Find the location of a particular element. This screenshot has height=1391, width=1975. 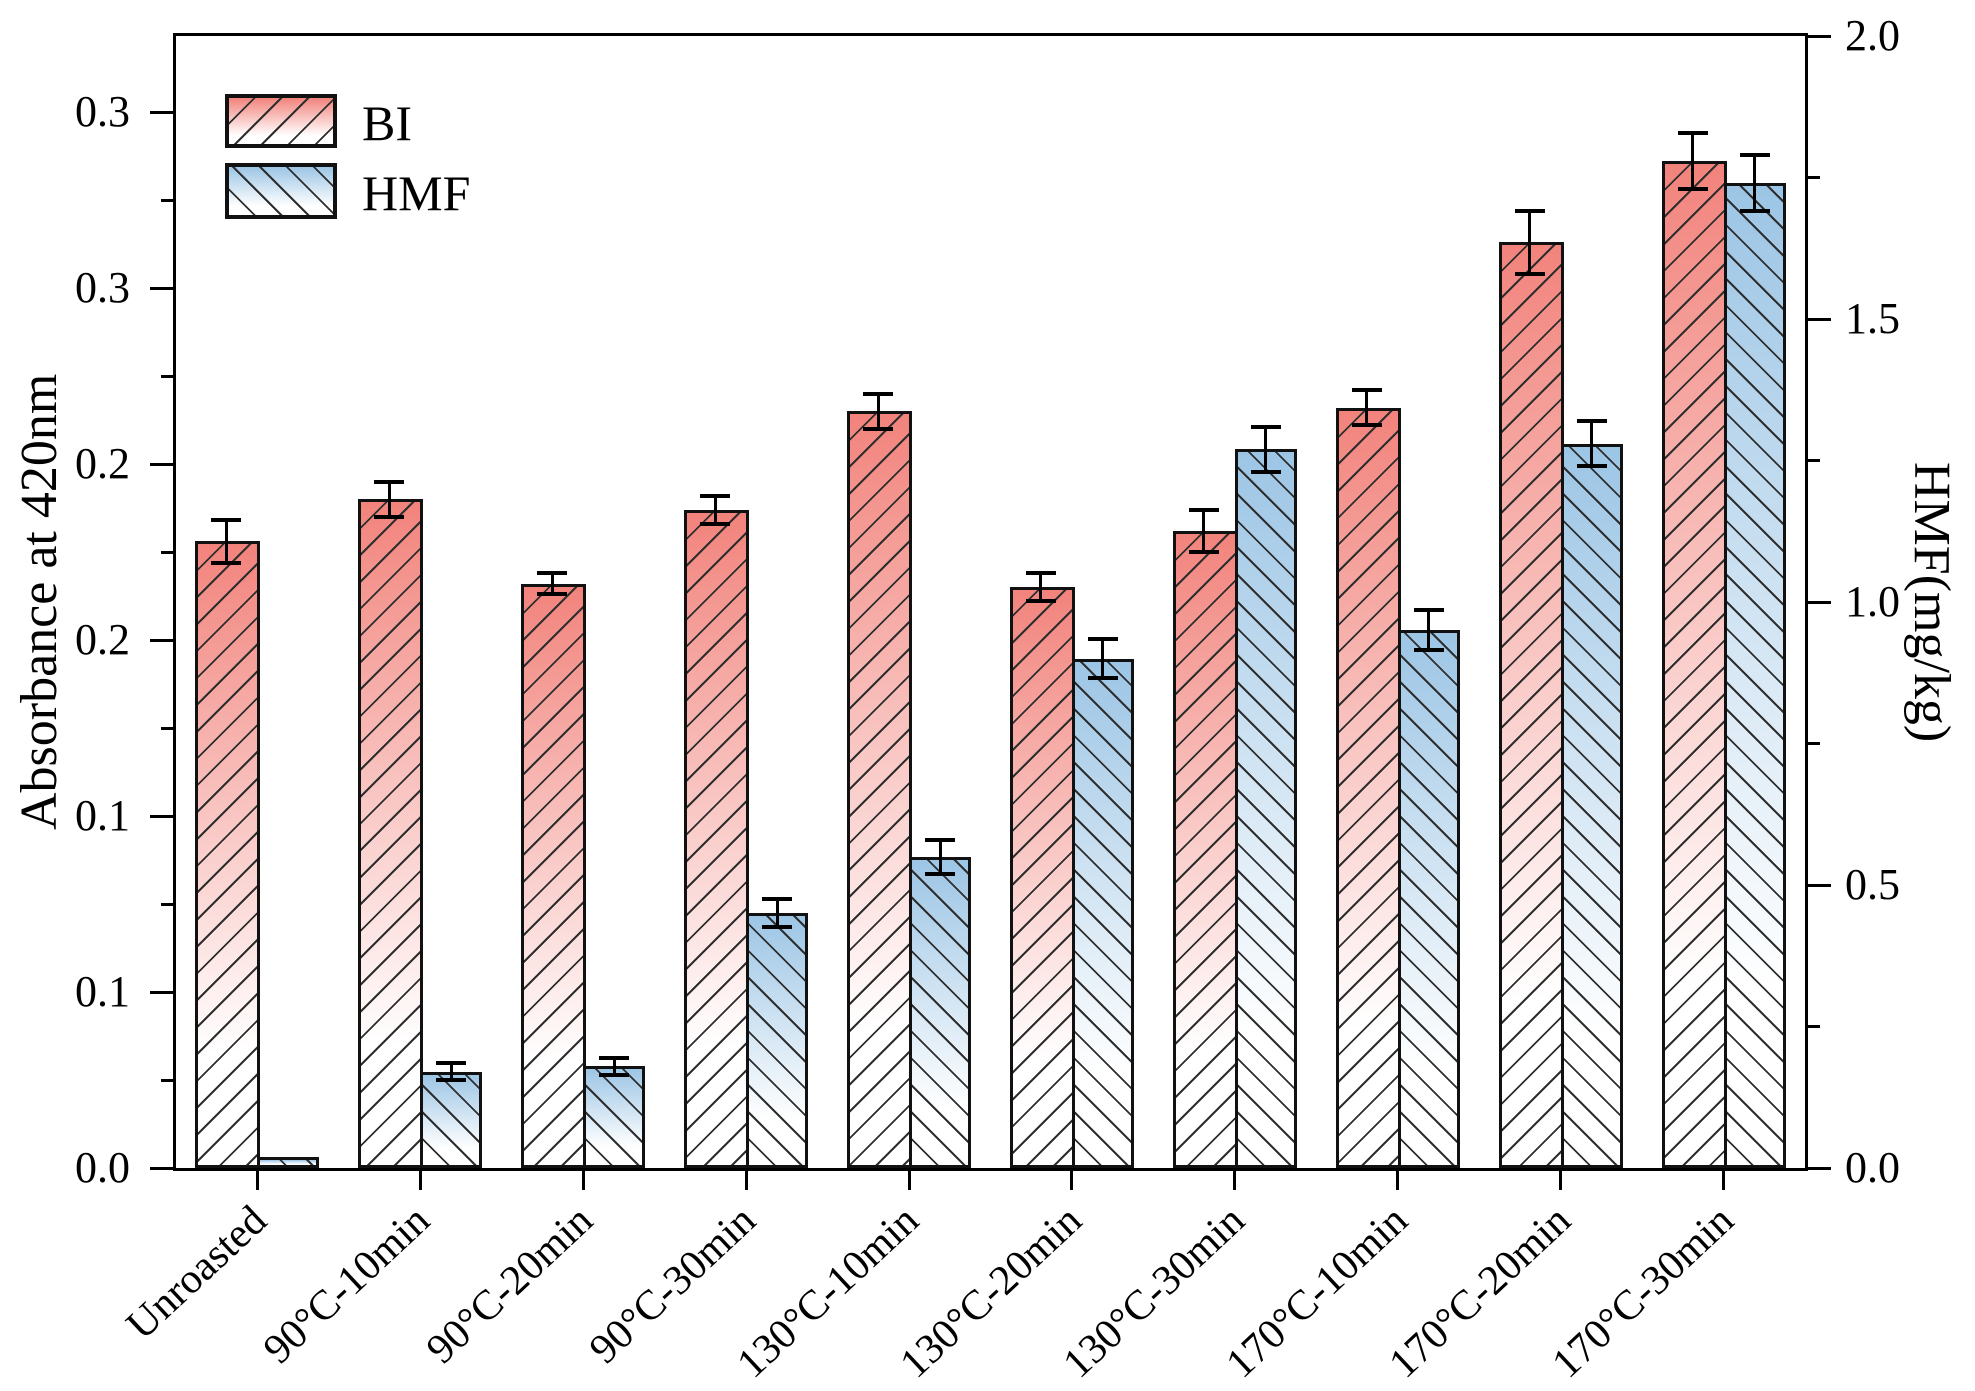

bar-hmf-90-c-20min is located at coordinates (614, 1117).